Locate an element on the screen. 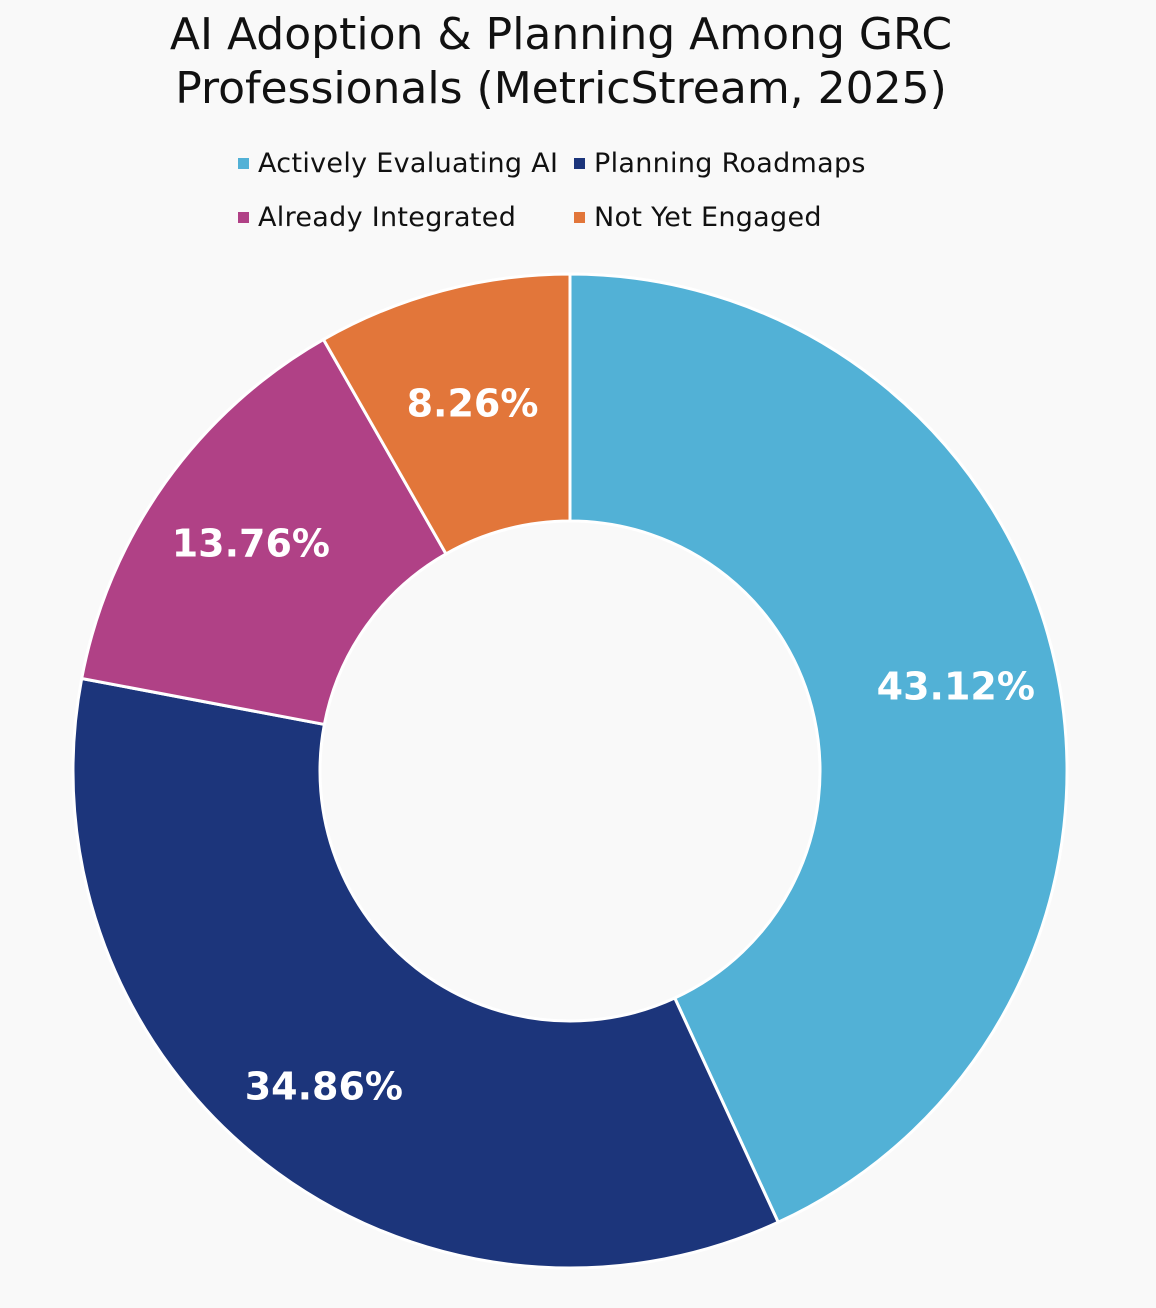 The width and height of the screenshot is (1156, 1308). chart-title-line-2: Professionals (MetricStream, 2025) is located at coordinates (561, 88).